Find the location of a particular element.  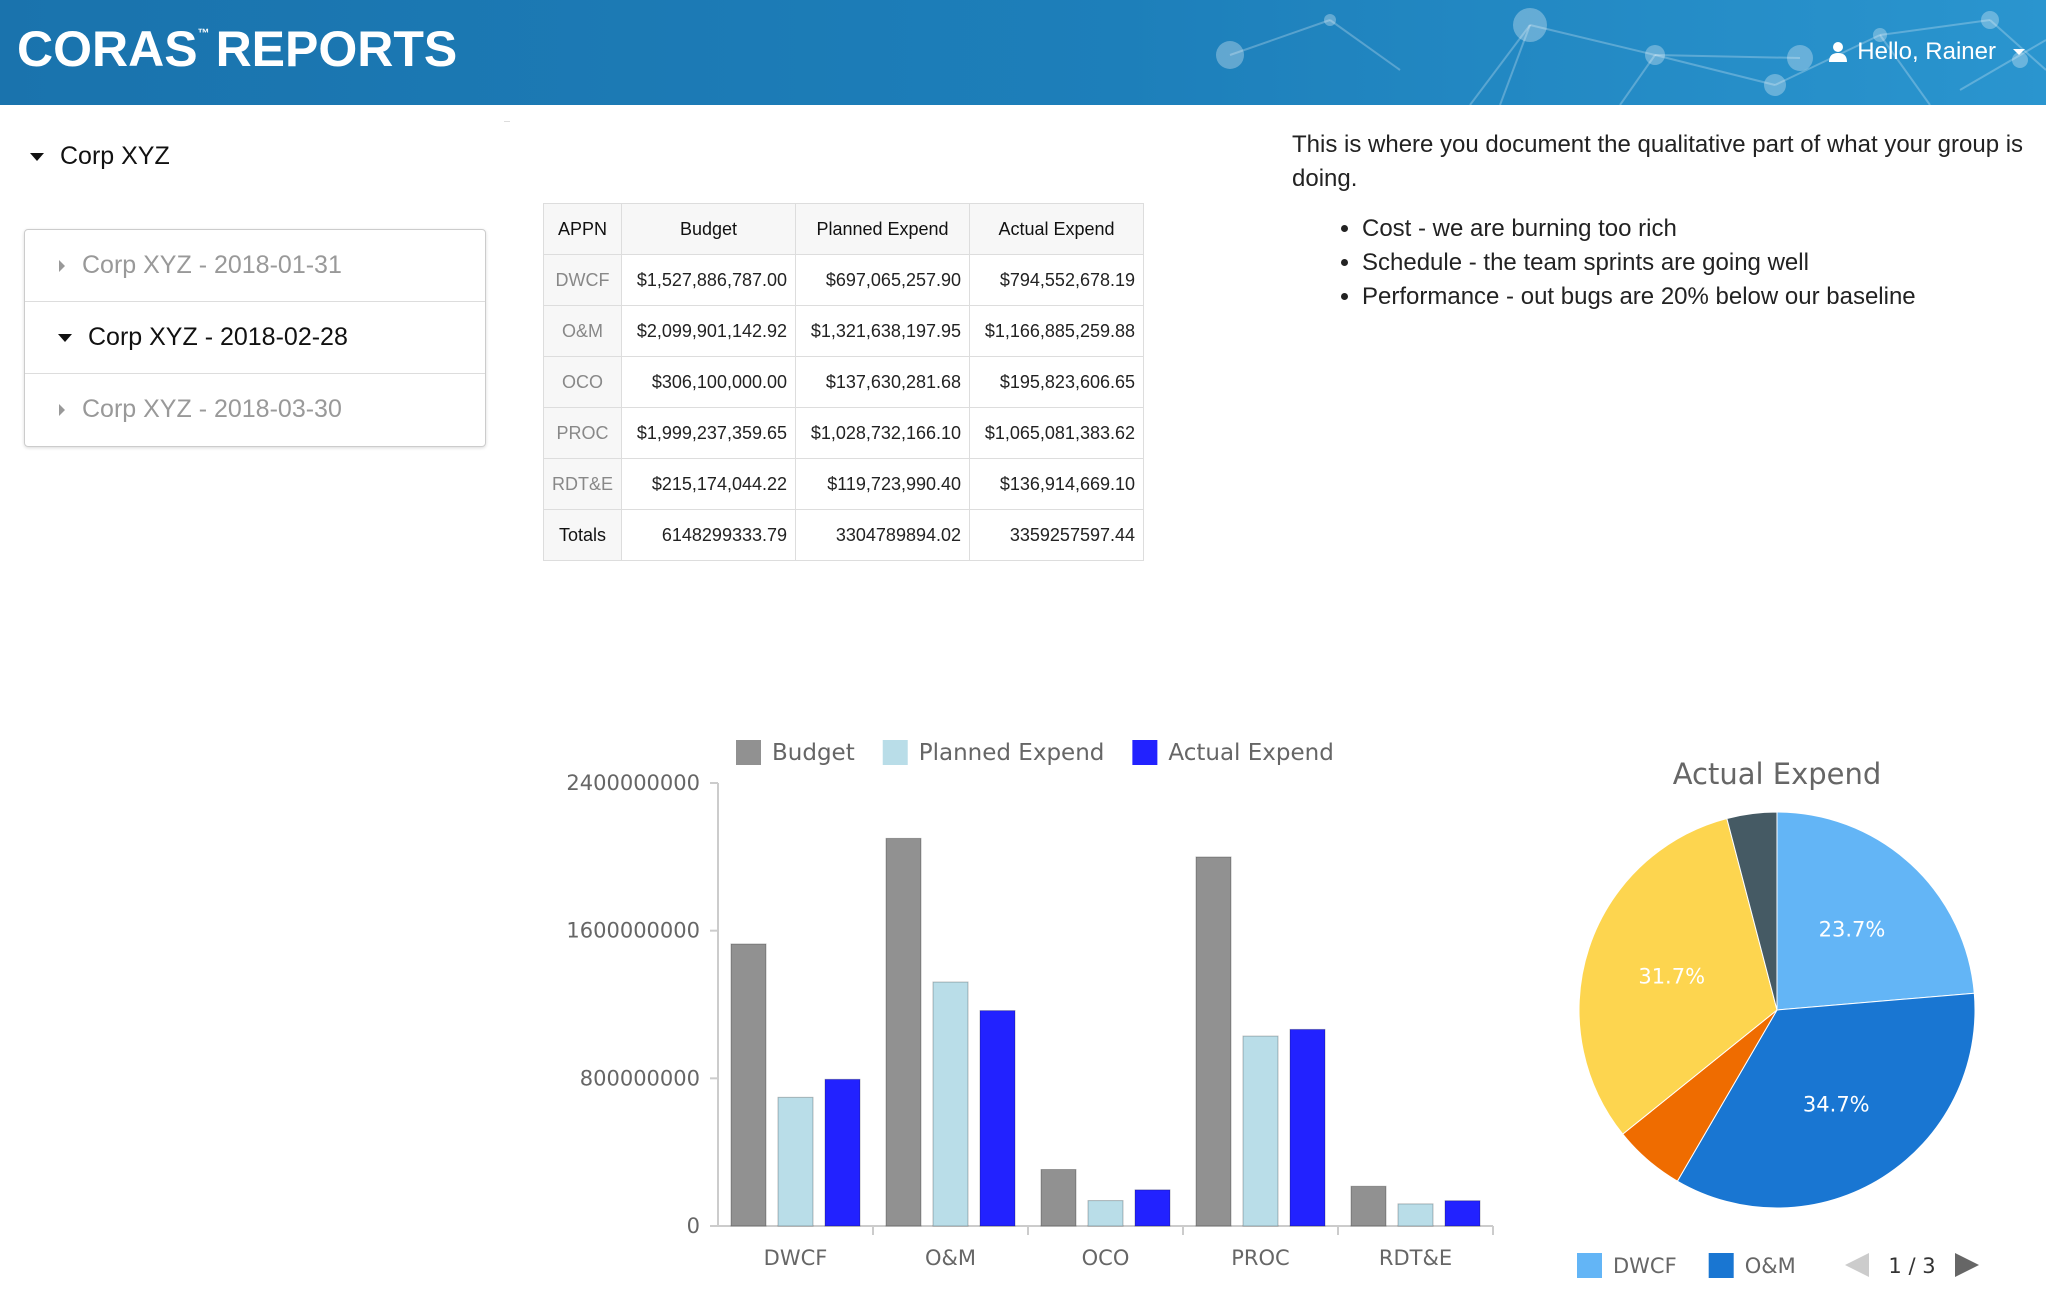

bar-planned-expend-dwcf is located at coordinates (795, 1161).